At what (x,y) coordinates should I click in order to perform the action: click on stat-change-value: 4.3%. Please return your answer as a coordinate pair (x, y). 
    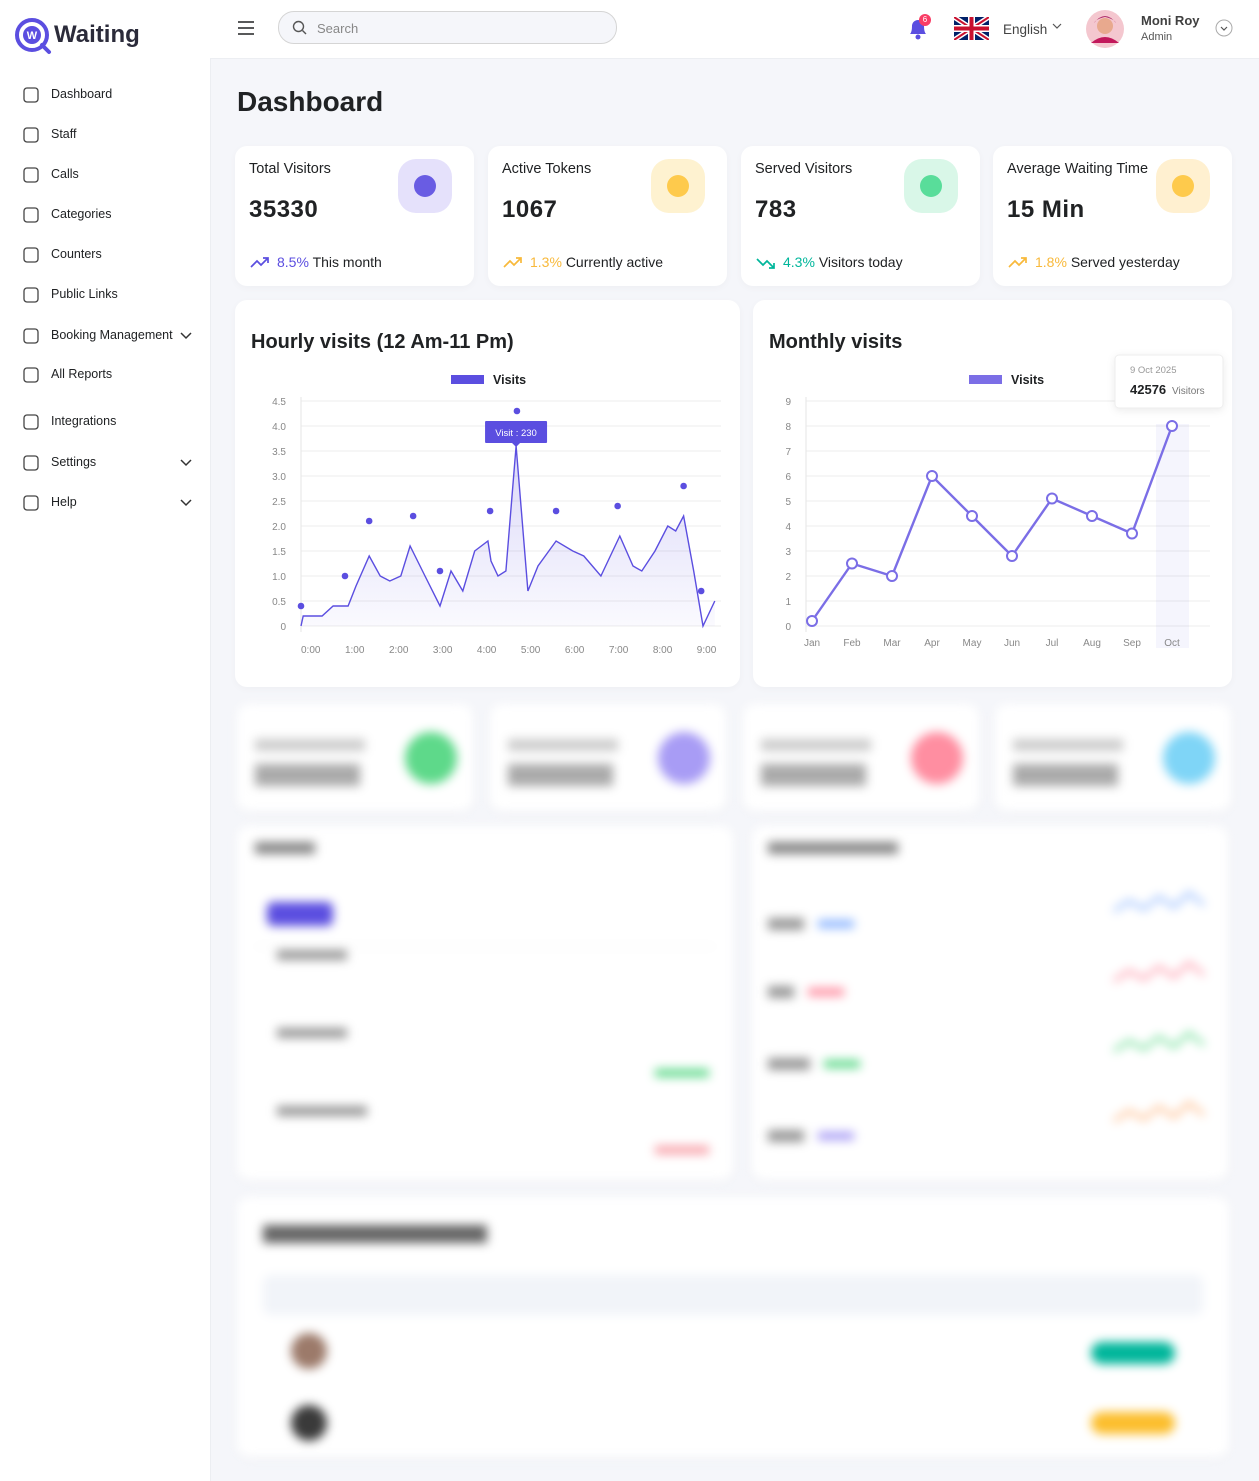
    Looking at the image, I should click on (799, 262).